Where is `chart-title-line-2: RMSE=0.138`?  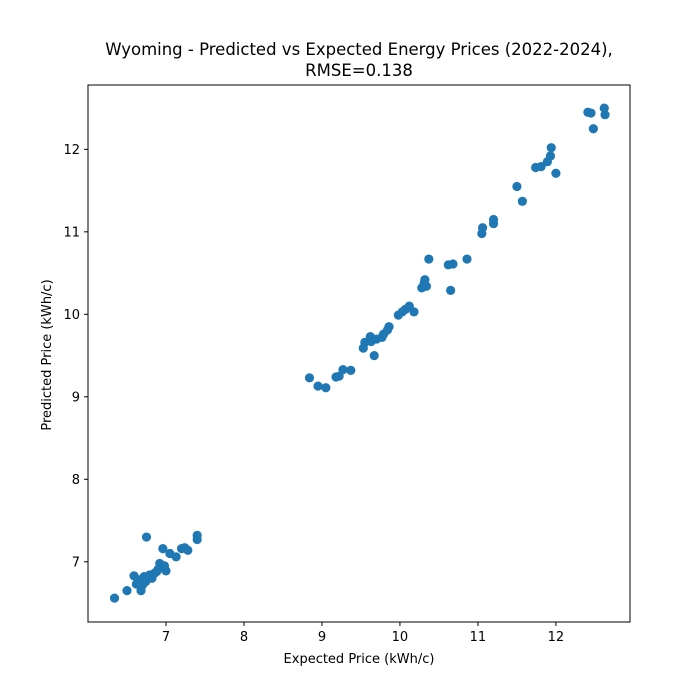 chart-title-line-2: RMSE=0.138 is located at coordinates (359, 70).